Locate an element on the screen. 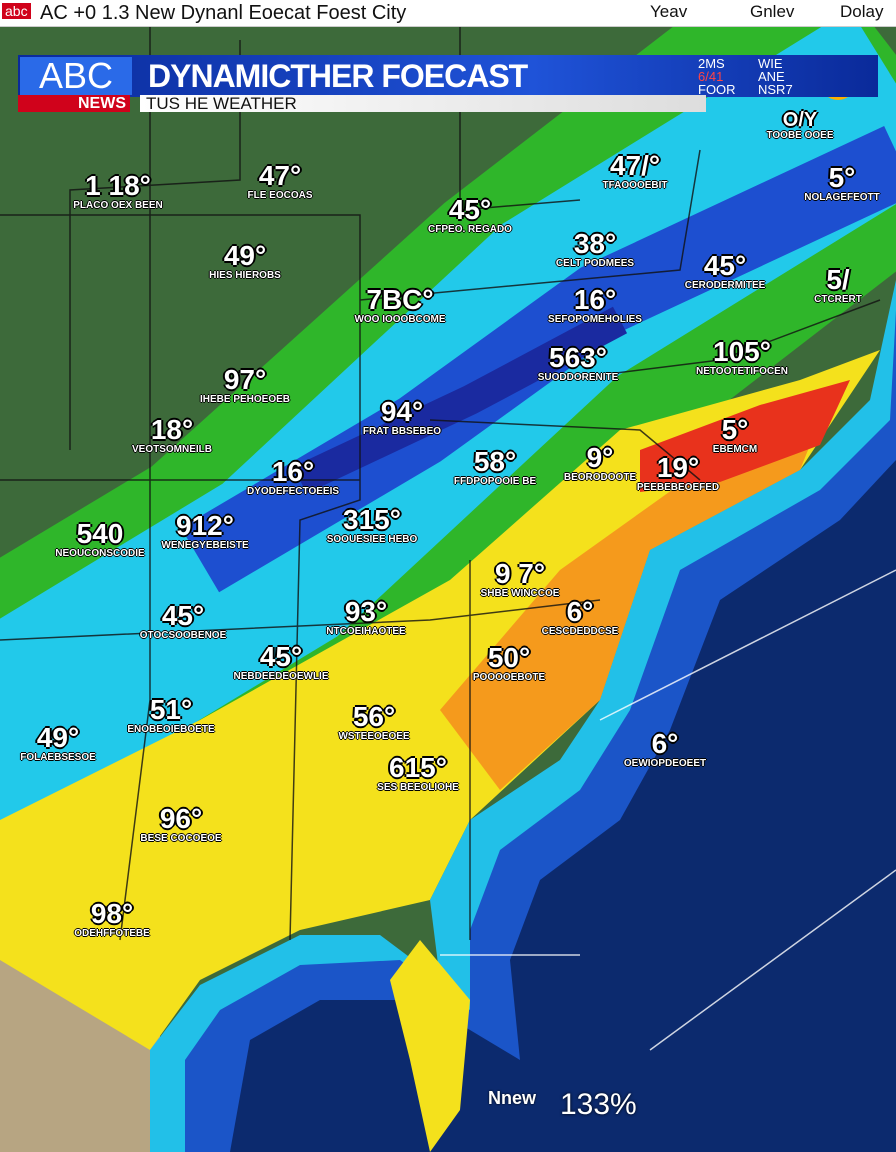 This screenshot has width=896, height=1152. city-label: 45° NEBDEEDEOEWLIE is located at coordinates (280, 663).